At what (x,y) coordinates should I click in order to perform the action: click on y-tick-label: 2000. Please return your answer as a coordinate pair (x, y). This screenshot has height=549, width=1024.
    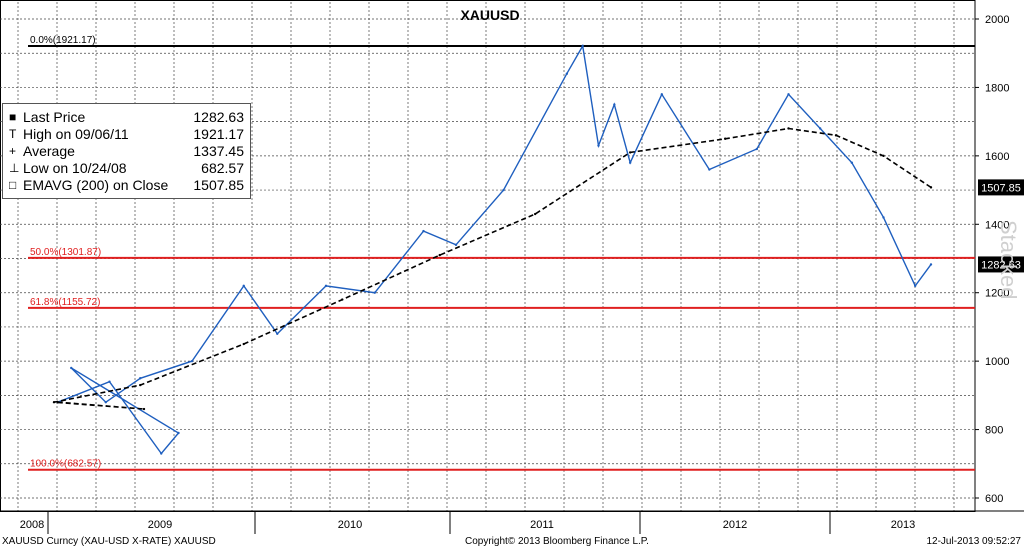
    Looking at the image, I should click on (997, 20).